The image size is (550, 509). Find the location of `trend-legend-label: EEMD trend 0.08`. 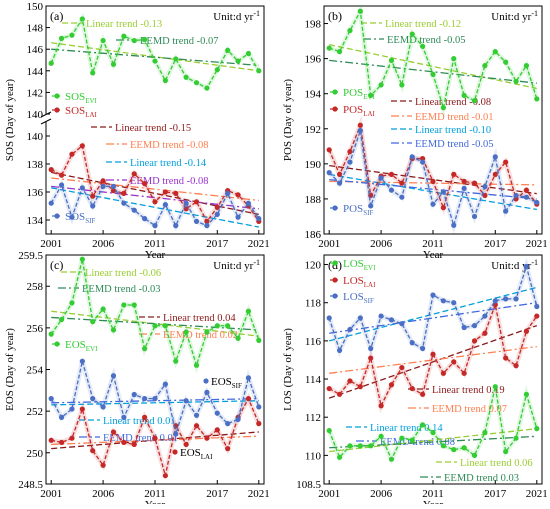

trend-legend-label: EEMD trend 0.08 is located at coordinates (417, 442).